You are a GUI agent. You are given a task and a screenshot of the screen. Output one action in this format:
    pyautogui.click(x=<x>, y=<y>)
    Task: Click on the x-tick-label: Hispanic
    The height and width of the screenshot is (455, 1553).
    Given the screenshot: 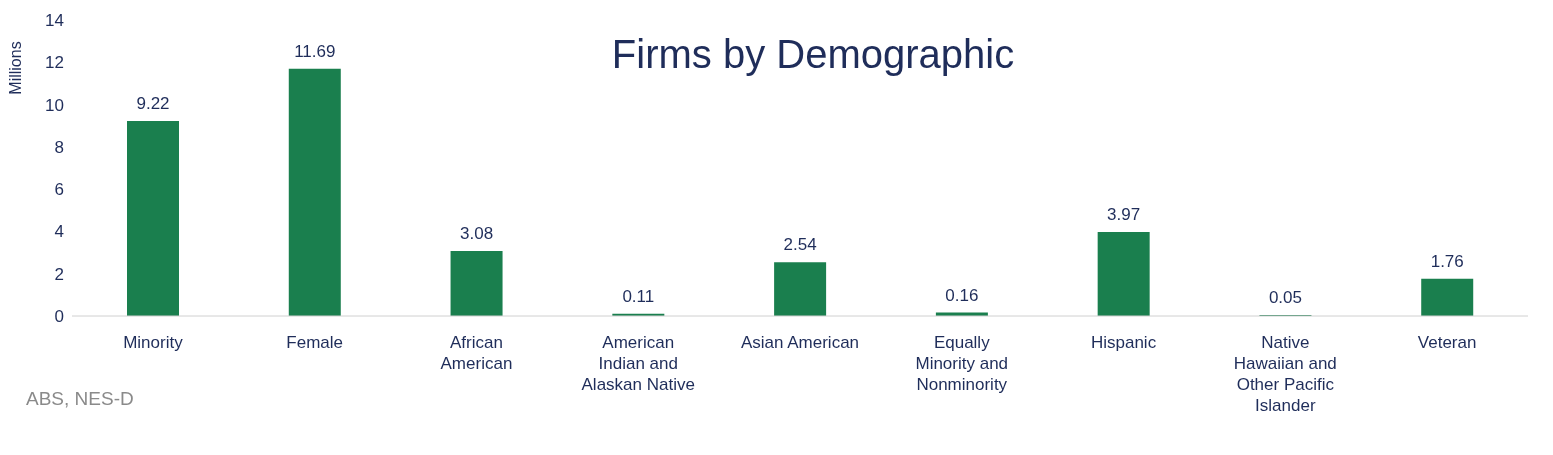 What is the action you would take?
    pyautogui.click(x=1123, y=342)
    